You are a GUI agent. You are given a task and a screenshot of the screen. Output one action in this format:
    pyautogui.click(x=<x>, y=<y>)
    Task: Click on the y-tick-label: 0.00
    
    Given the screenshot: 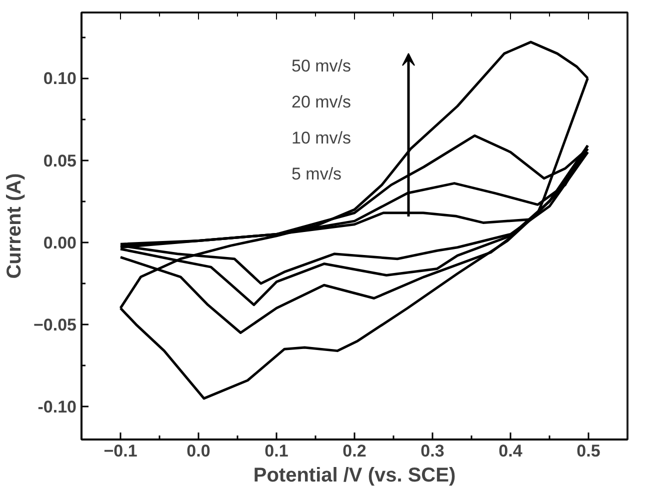 What is the action you would take?
    pyautogui.click(x=60, y=242)
    